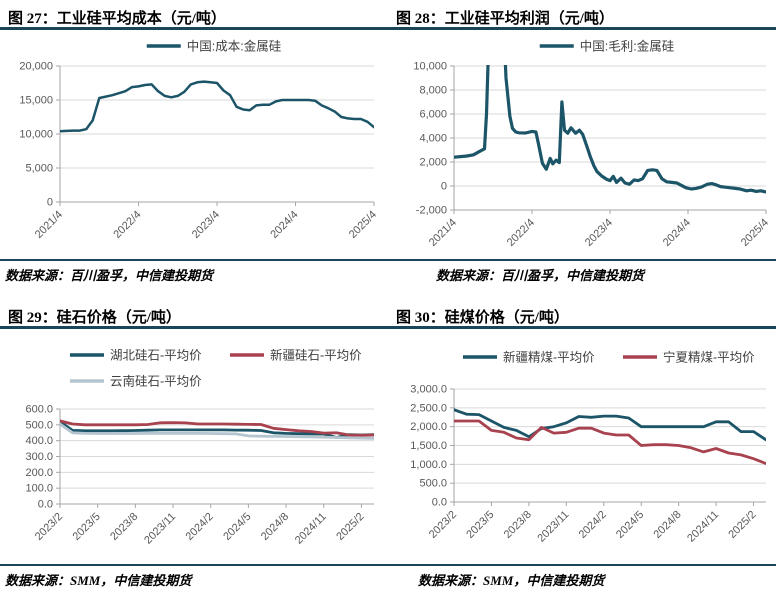 Image resolution: width=776 pixels, height=596 pixels. Describe the element at coordinates (428, 464) in the screenshot. I see `y-tick-label: 1,000.0` at that location.